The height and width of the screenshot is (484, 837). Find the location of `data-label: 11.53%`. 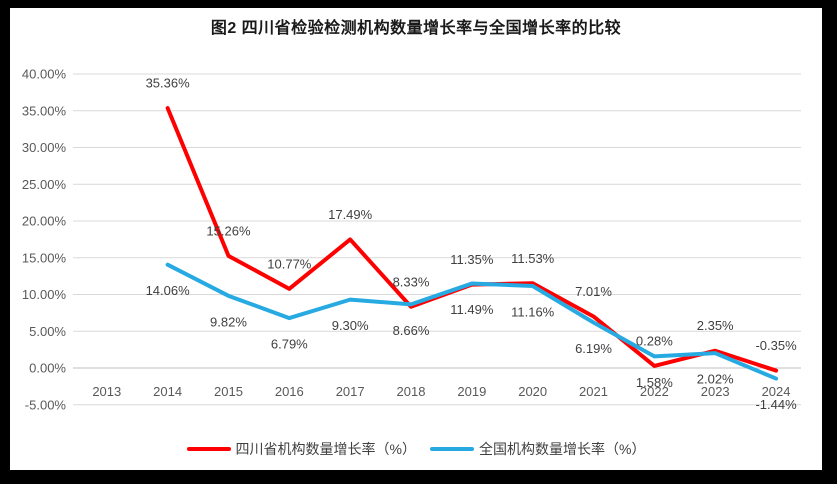

data-label: 11.53% is located at coordinates (533, 258).